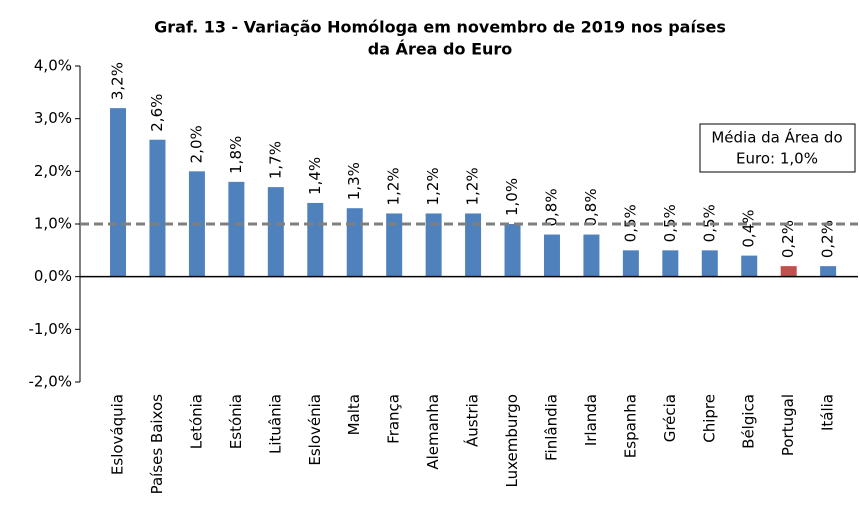 The height and width of the screenshot is (529, 860). I want to click on x-tick-label: Malta, so click(354, 414).